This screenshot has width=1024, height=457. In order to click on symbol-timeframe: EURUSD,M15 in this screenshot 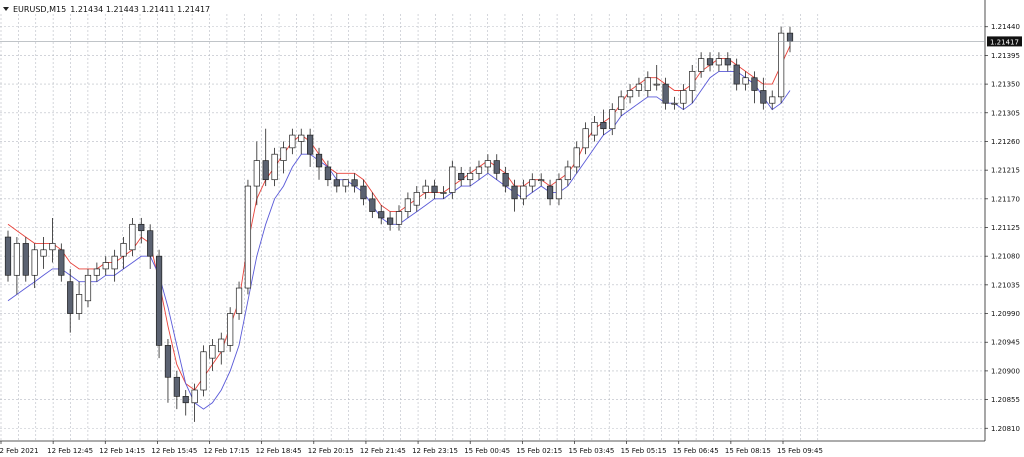, I will do `click(40, 9)`.